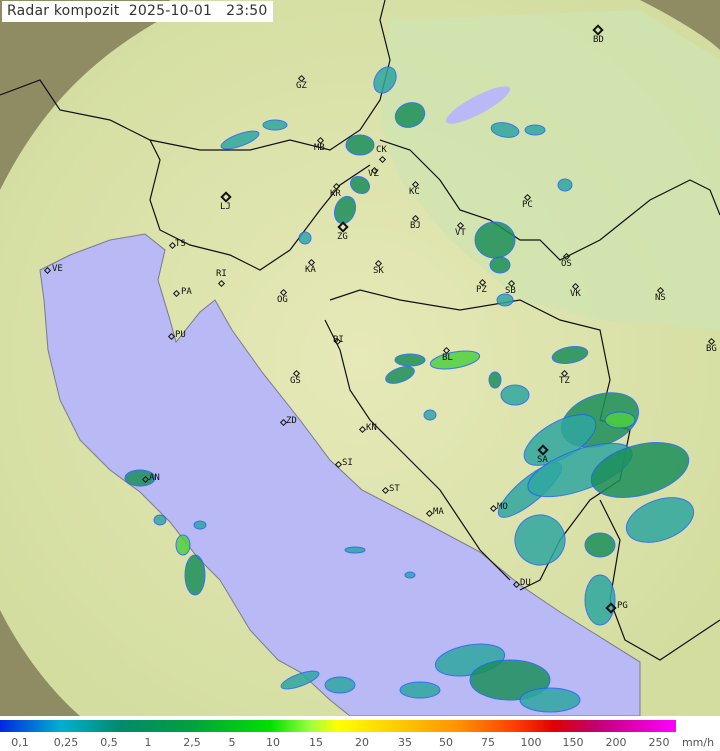 Image resolution: width=720 pixels, height=751 pixels. What do you see at coordinates (247, 11) in the screenshot?
I see `title-time: 23:50` at bounding box center [247, 11].